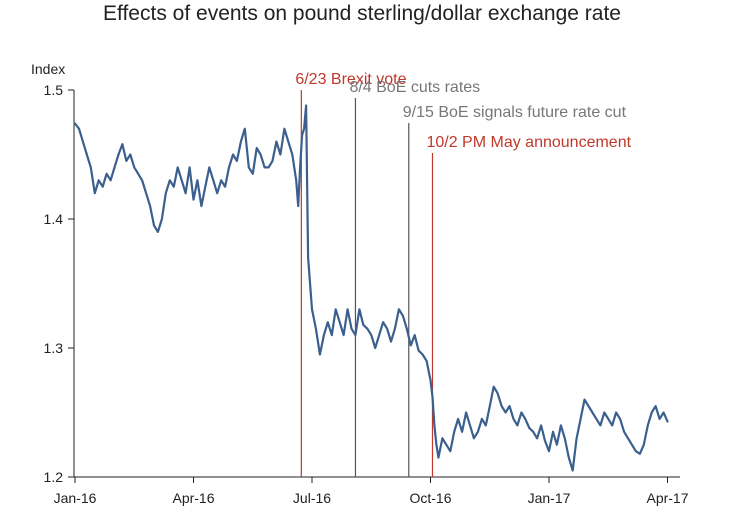 The width and height of the screenshot is (746, 516). What do you see at coordinates (312, 498) in the screenshot?
I see `x-tick-label: Jul-16` at bounding box center [312, 498].